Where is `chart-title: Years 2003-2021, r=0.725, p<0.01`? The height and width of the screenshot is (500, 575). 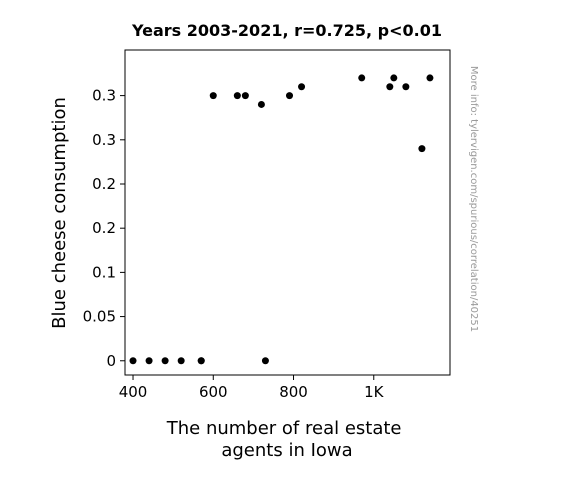
chart-title: Years 2003-2021, r=0.725, p<0.01 is located at coordinates (286, 30).